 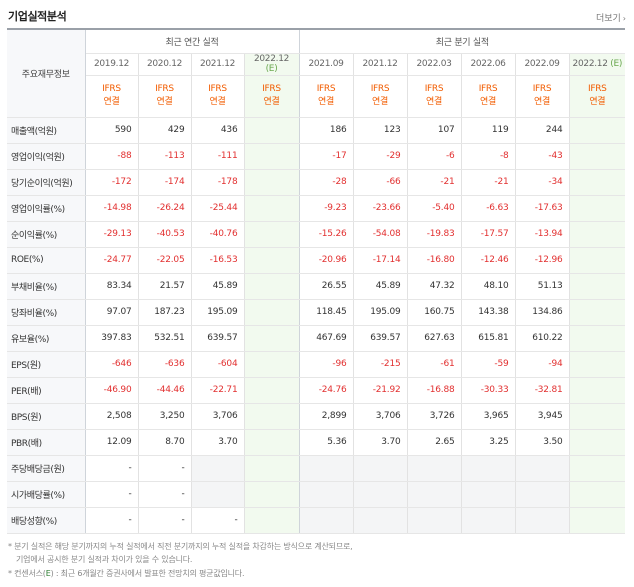 What do you see at coordinates (380, 64) in the screenshot?
I see `quarter-date: 2021.12` at bounding box center [380, 64].